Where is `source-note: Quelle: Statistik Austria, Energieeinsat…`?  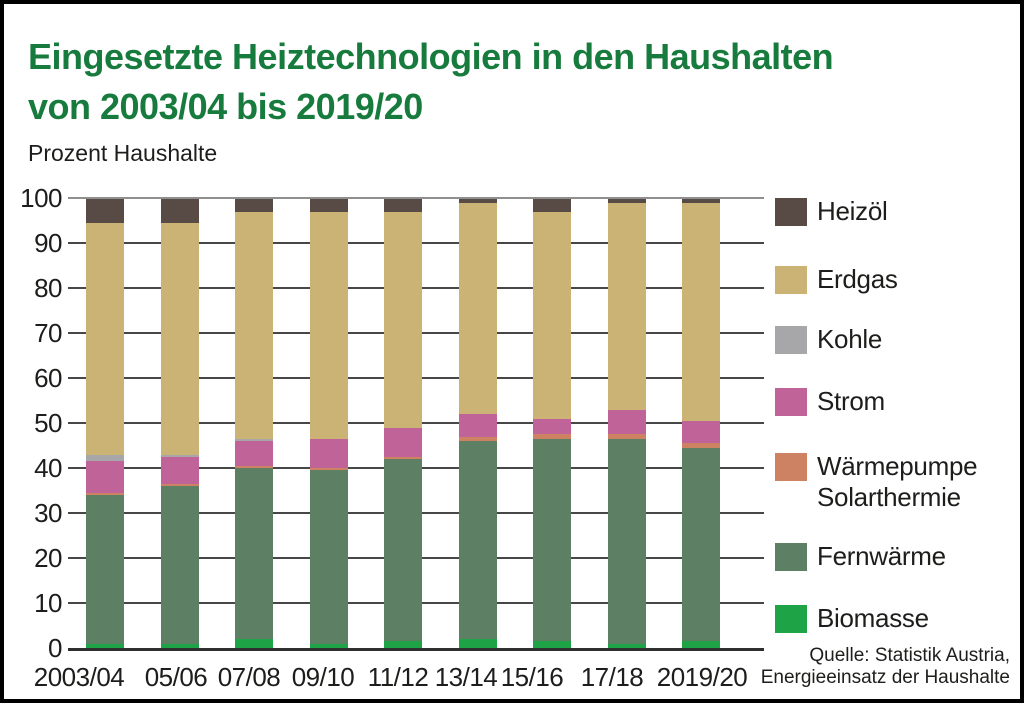
source-note: Quelle: Statistik Austria, Energieeinsat… is located at coordinates (885, 667).